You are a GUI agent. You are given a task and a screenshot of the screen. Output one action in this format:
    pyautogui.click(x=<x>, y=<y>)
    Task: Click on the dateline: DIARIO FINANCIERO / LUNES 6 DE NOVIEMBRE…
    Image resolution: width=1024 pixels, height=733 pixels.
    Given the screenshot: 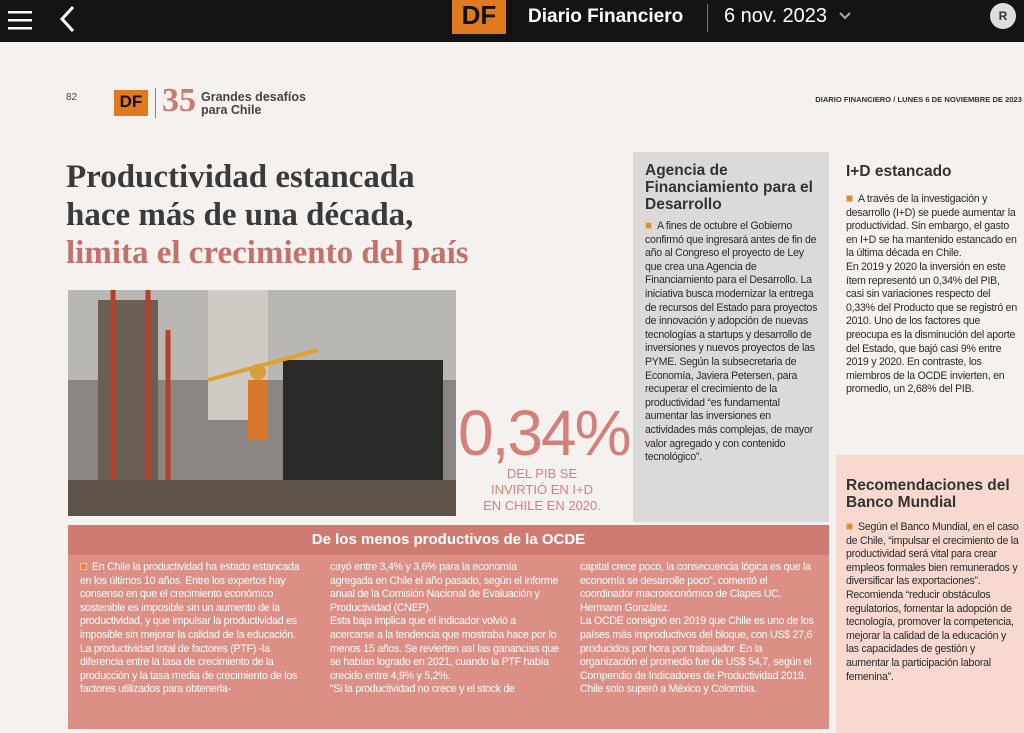 What is the action you would take?
    pyautogui.click(x=918, y=99)
    